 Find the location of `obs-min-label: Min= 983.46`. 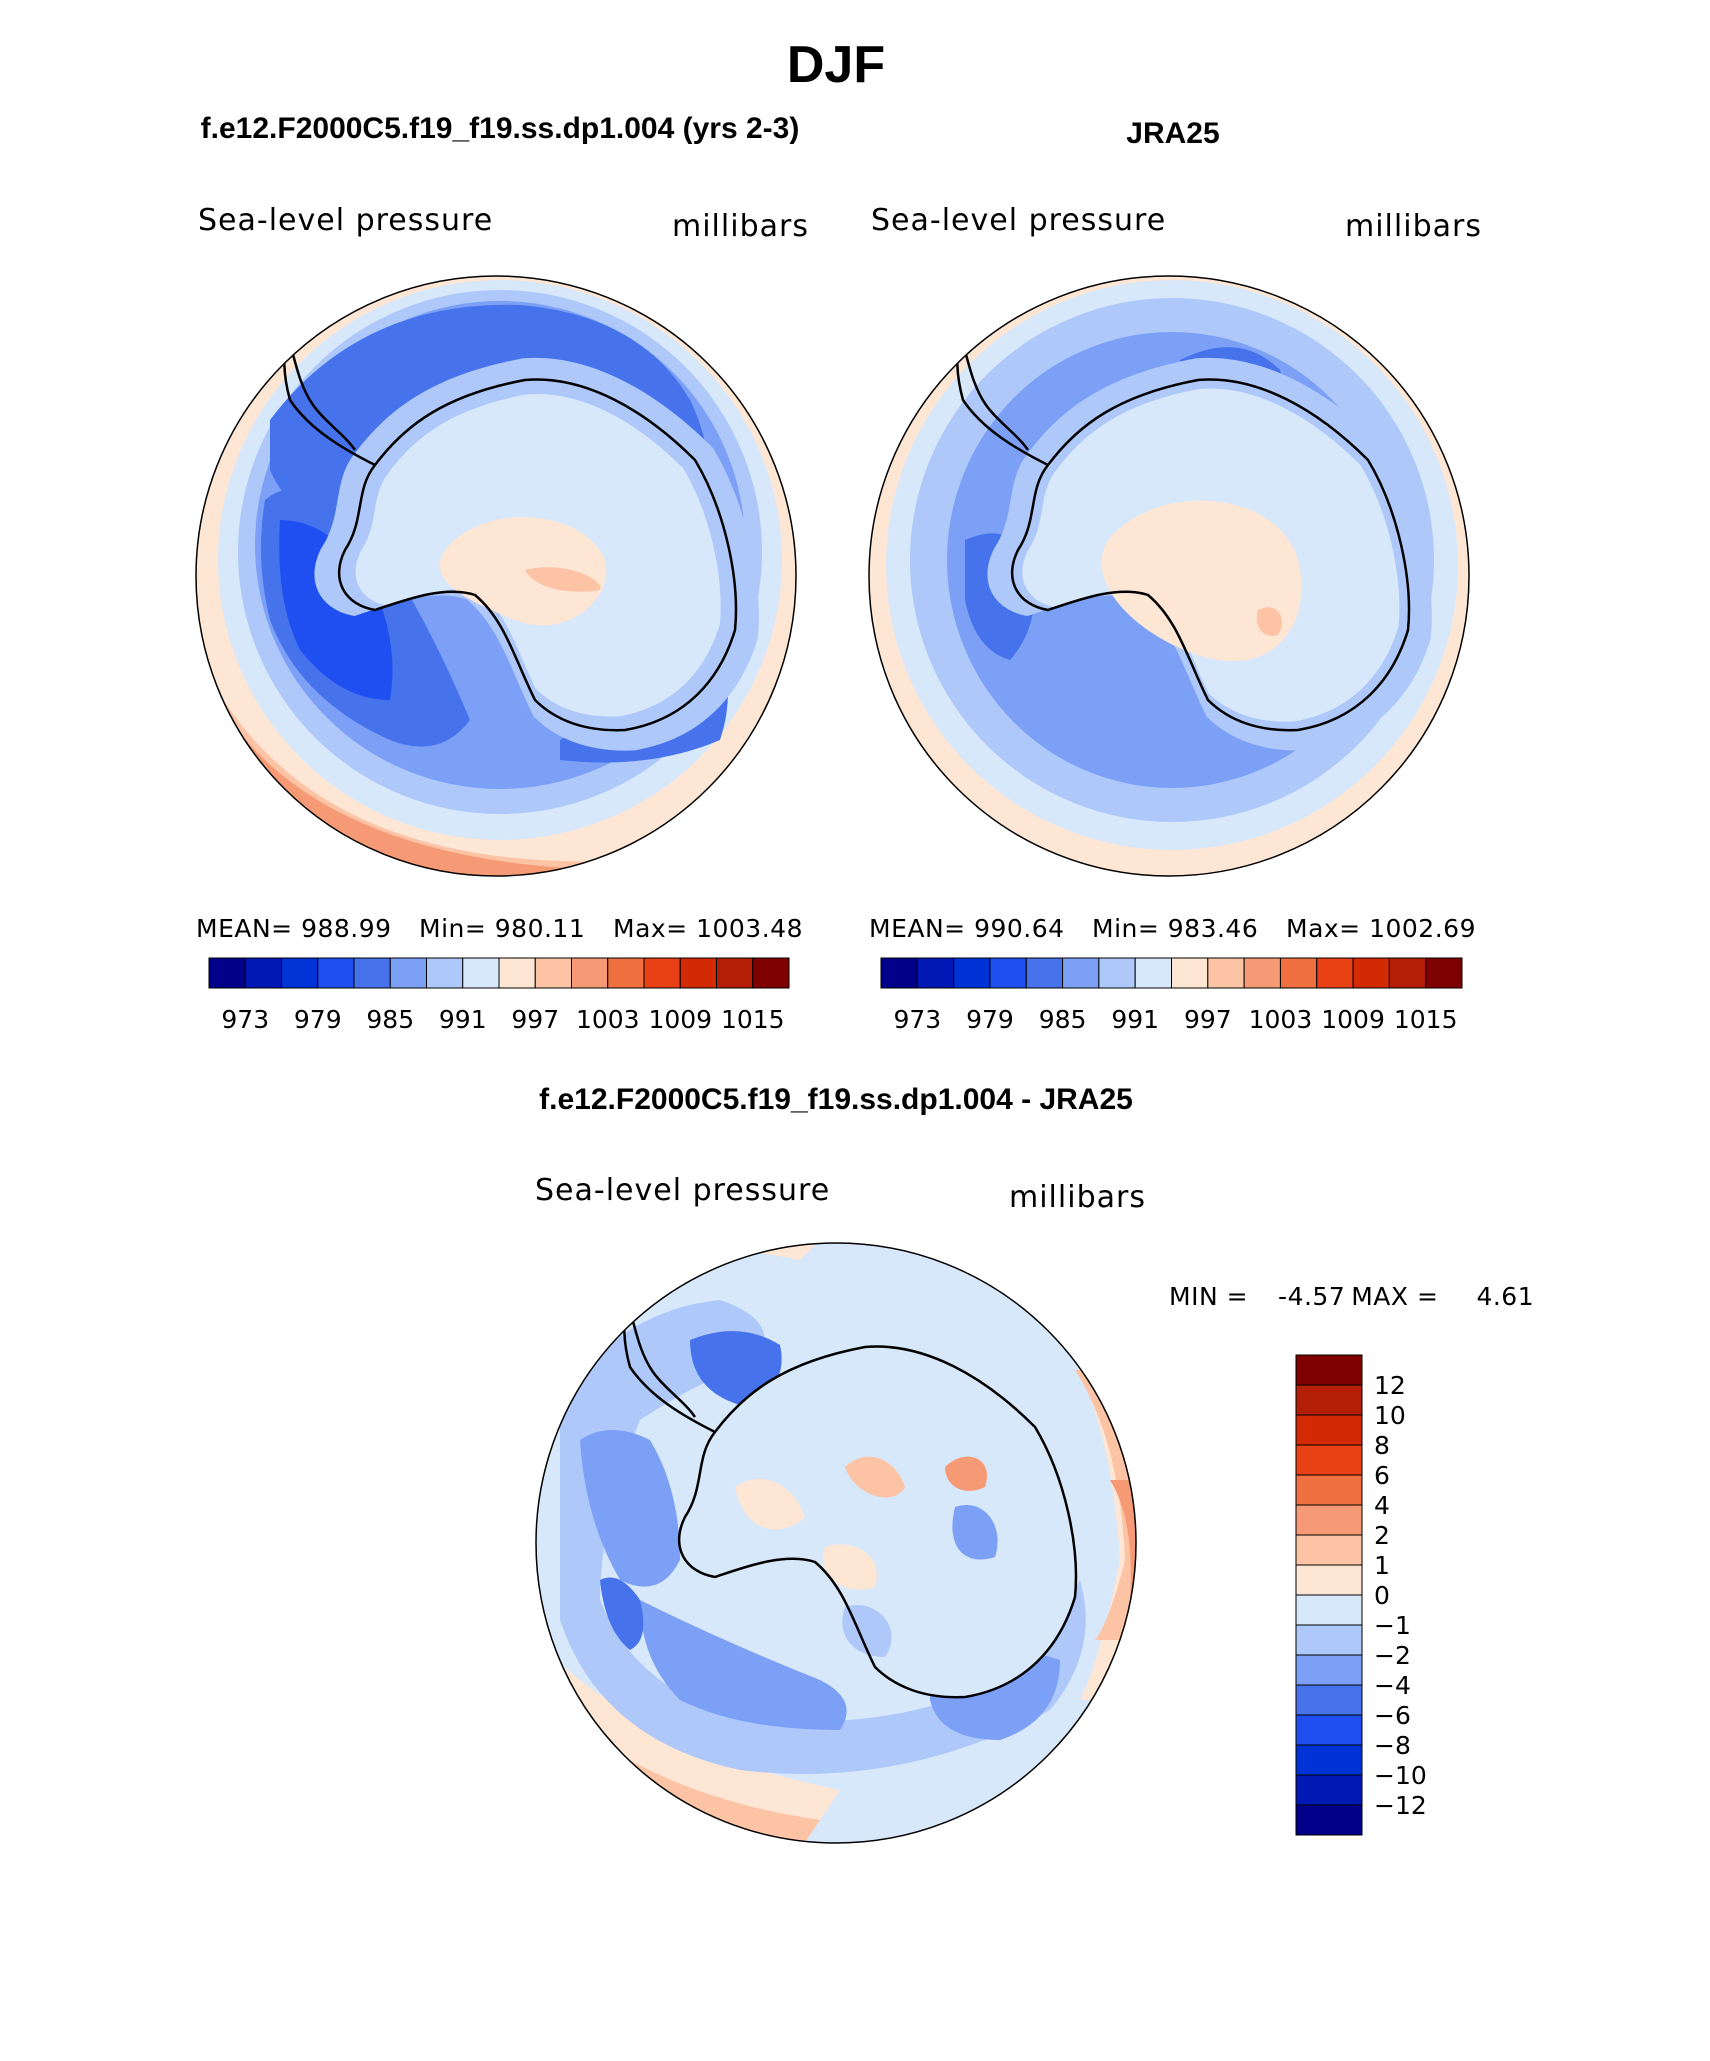

obs-min-label: Min= 983.46 is located at coordinates (1175, 928).